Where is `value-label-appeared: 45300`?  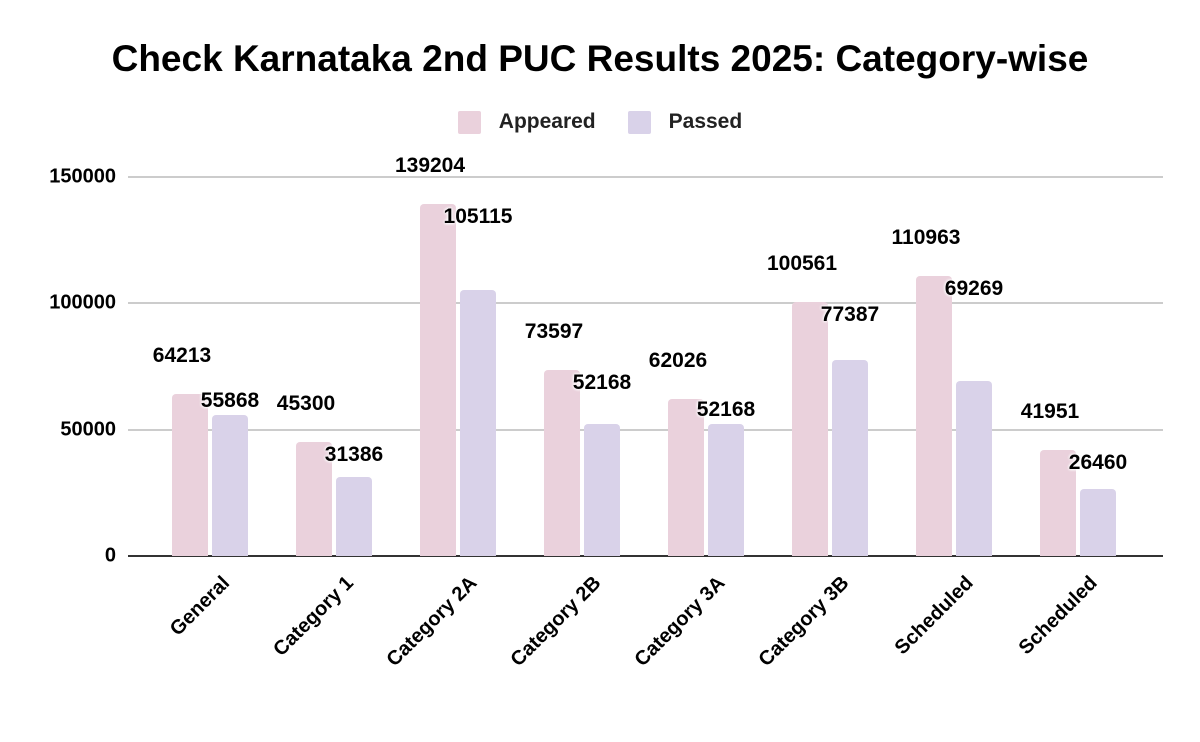
value-label-appeared: 45300 is located at coordinates (306, 403).